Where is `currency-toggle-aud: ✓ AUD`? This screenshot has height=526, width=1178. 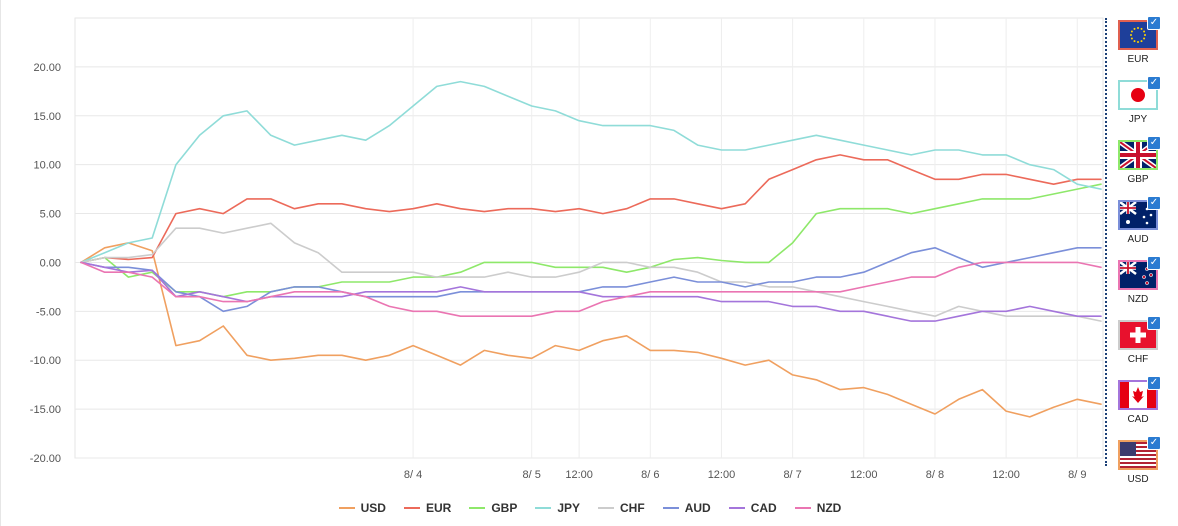 currency-toggle-aud: ✓ AUD is located at coordinates (1139, 225).